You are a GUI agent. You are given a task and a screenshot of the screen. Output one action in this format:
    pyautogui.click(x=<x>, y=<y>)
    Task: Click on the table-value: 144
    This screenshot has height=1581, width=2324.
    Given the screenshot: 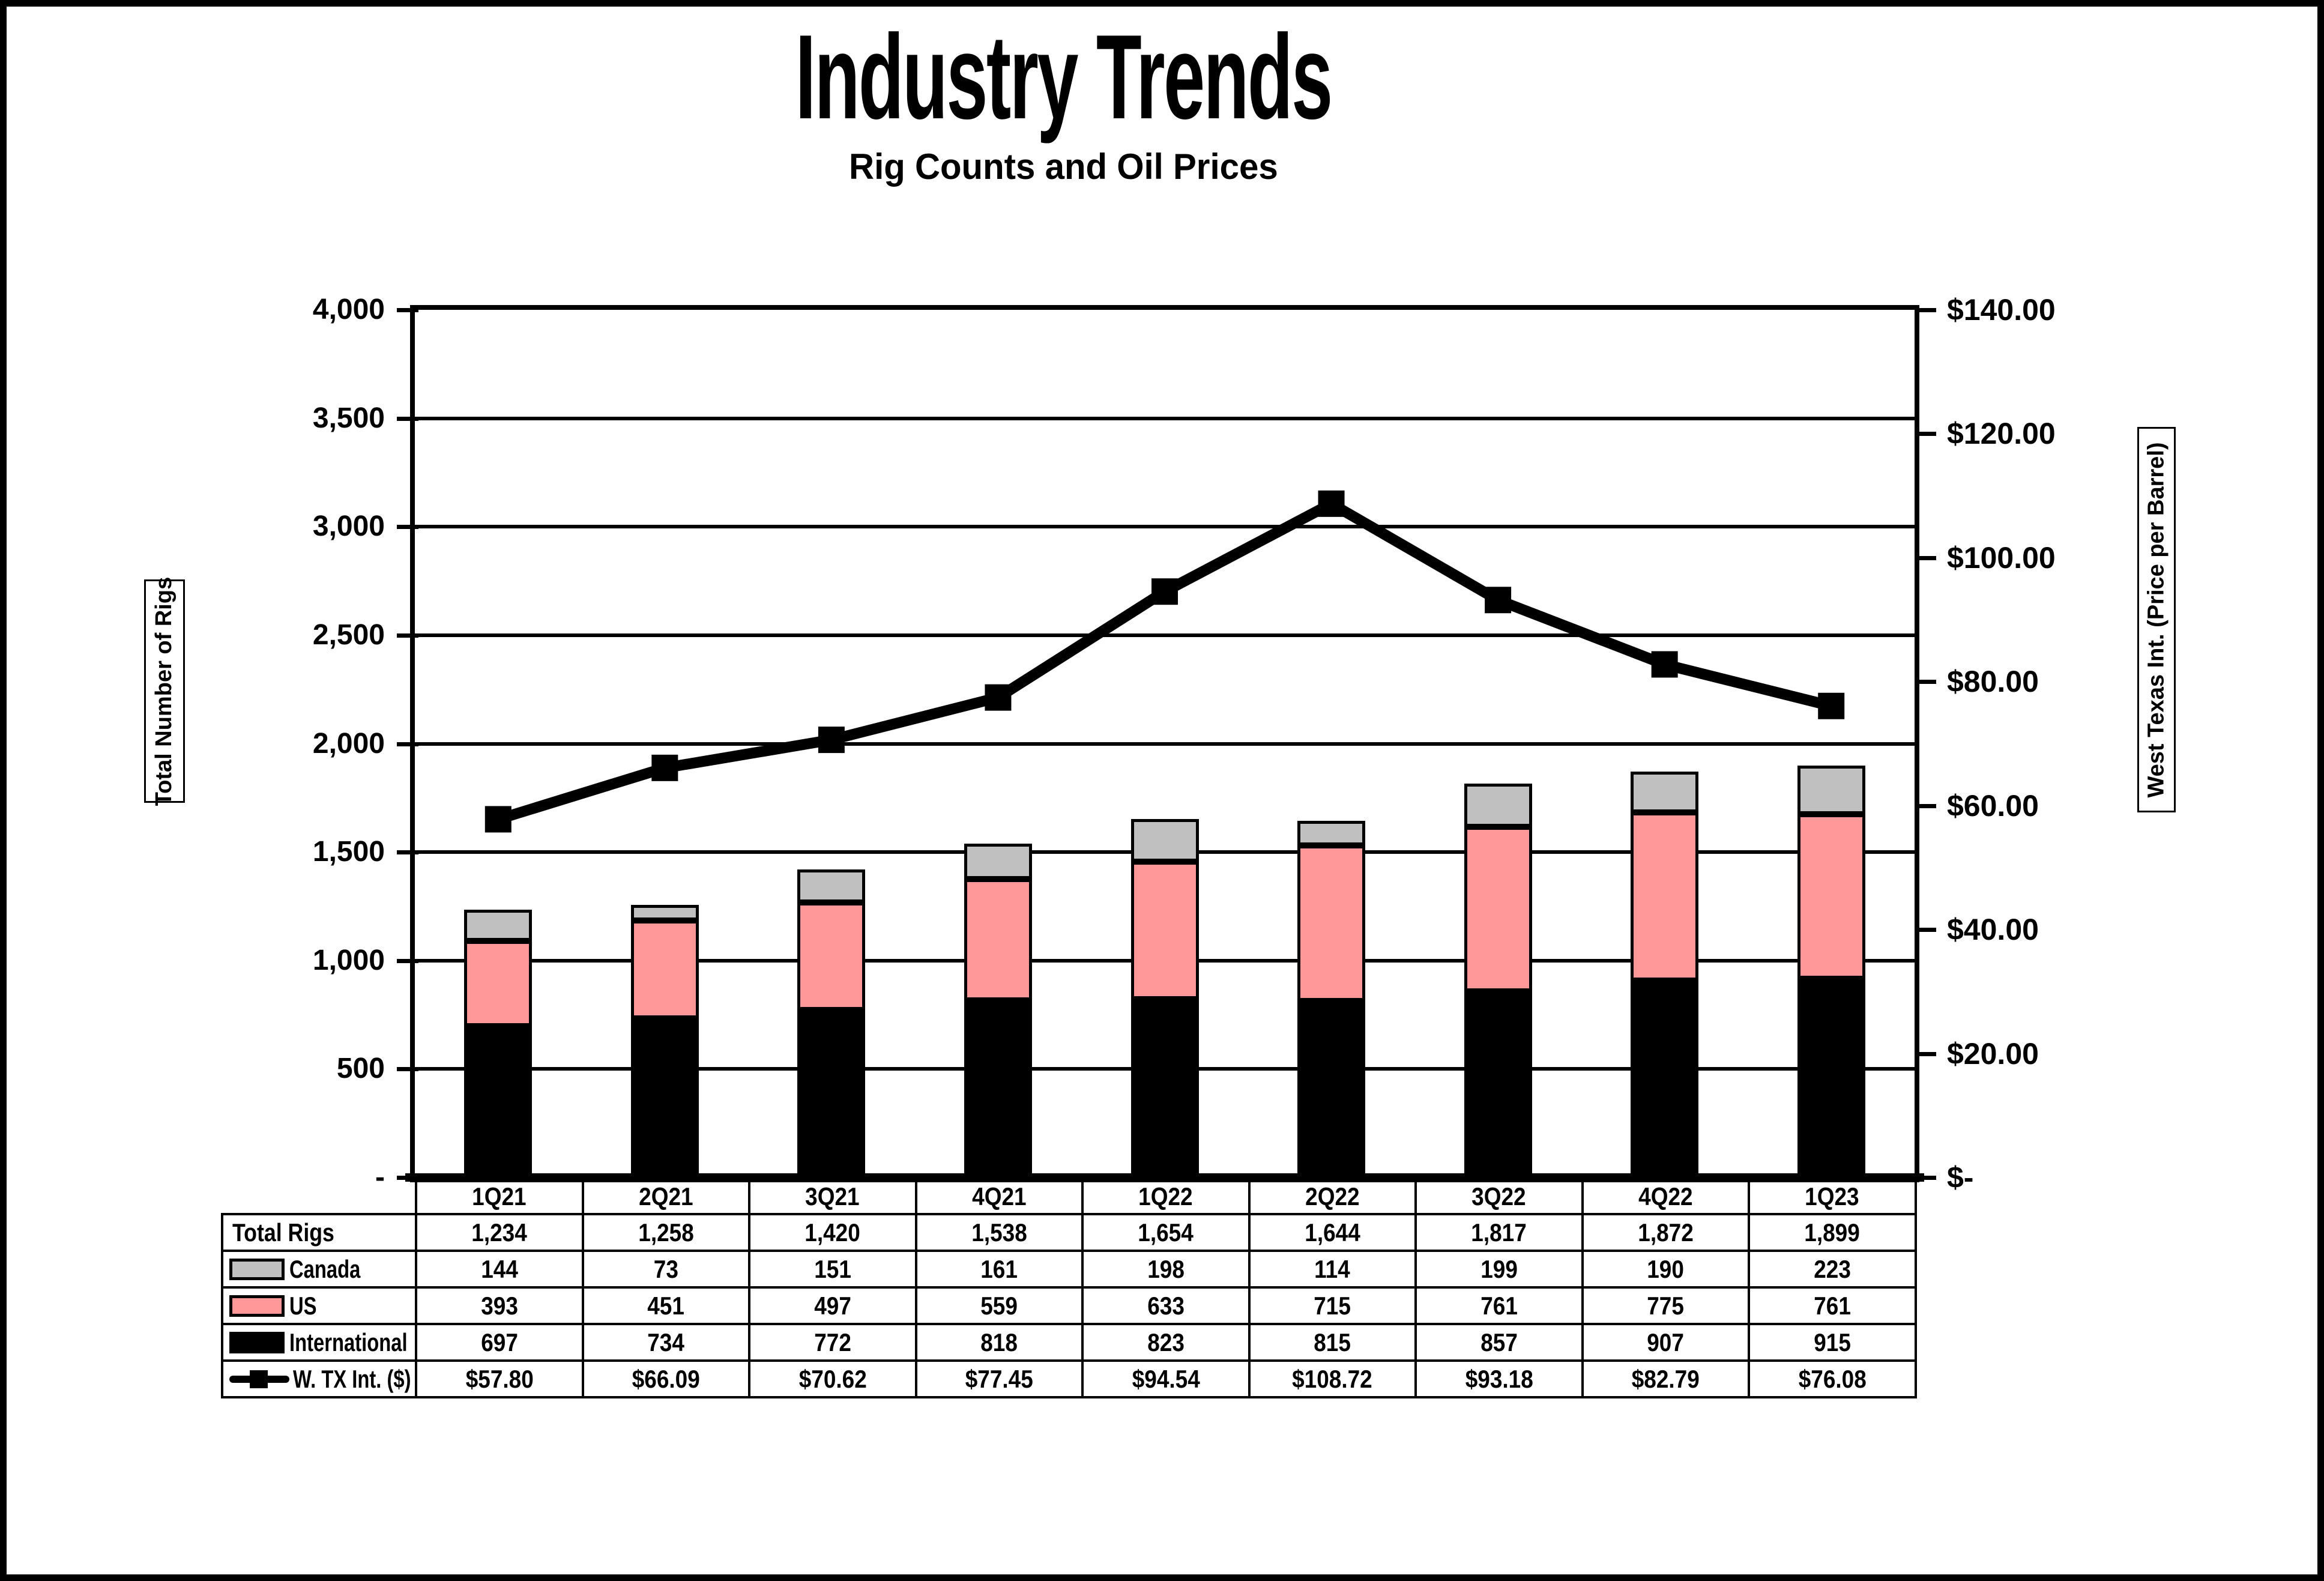 What is the action you would take?
    pyautogui.click(x=499, y=1268)
    